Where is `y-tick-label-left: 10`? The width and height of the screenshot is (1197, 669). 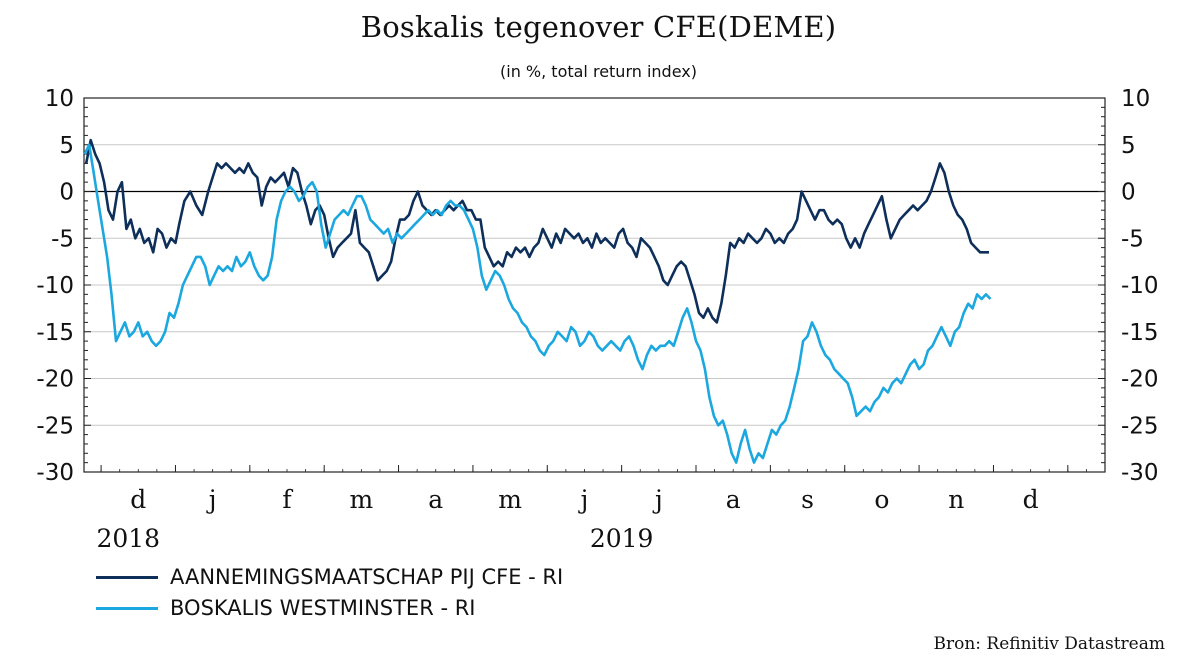
y-tick-label-left: 10 is located at coordinates (59, 99).